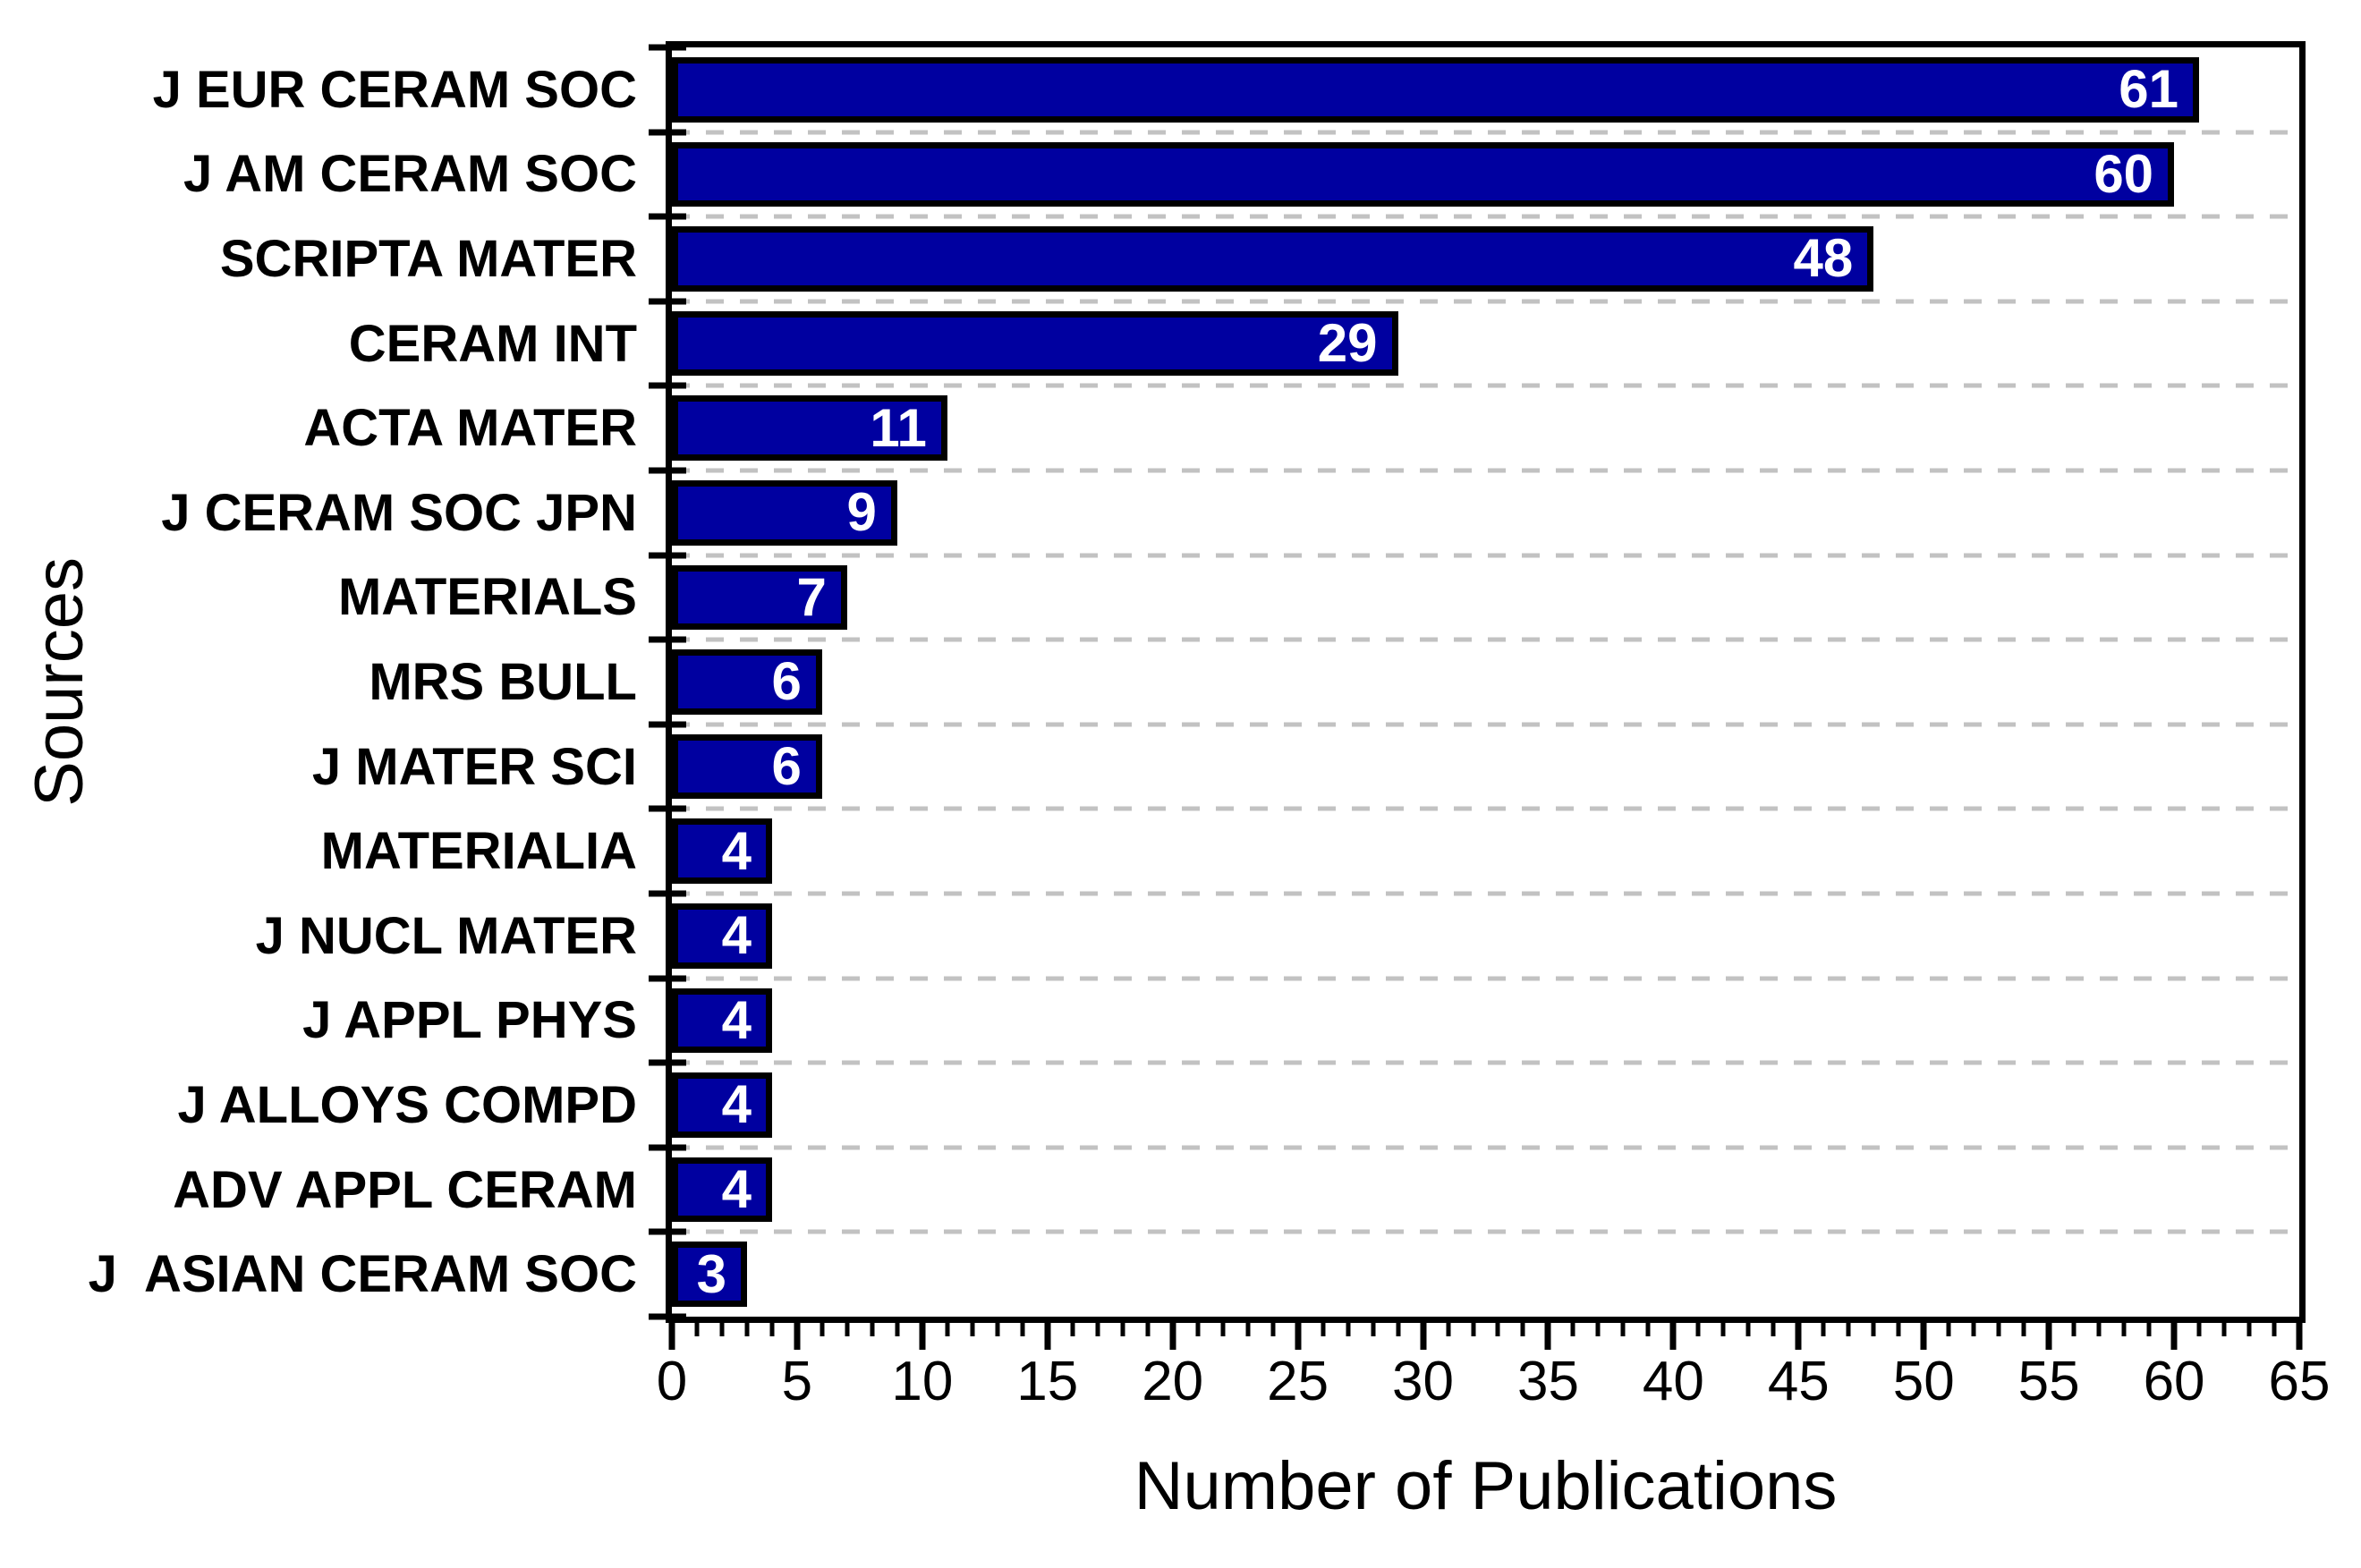 Image resolution: width=2361 pixels, height=1568 pixels. Describe the element at coordinates (861, 512) in the screenshot. I see `bar-value-label: 9` at that location.